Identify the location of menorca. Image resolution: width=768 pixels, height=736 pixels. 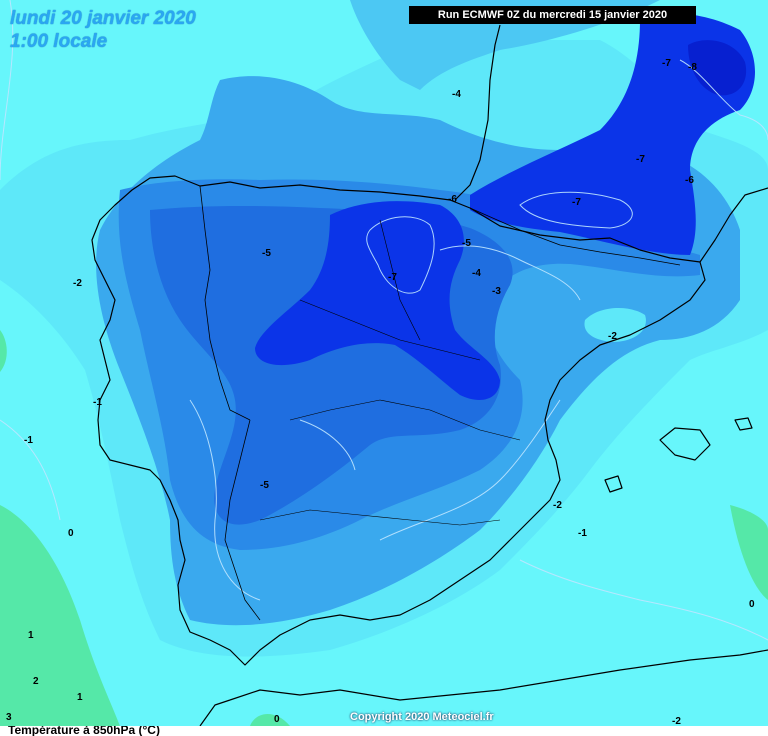
(743, 424).